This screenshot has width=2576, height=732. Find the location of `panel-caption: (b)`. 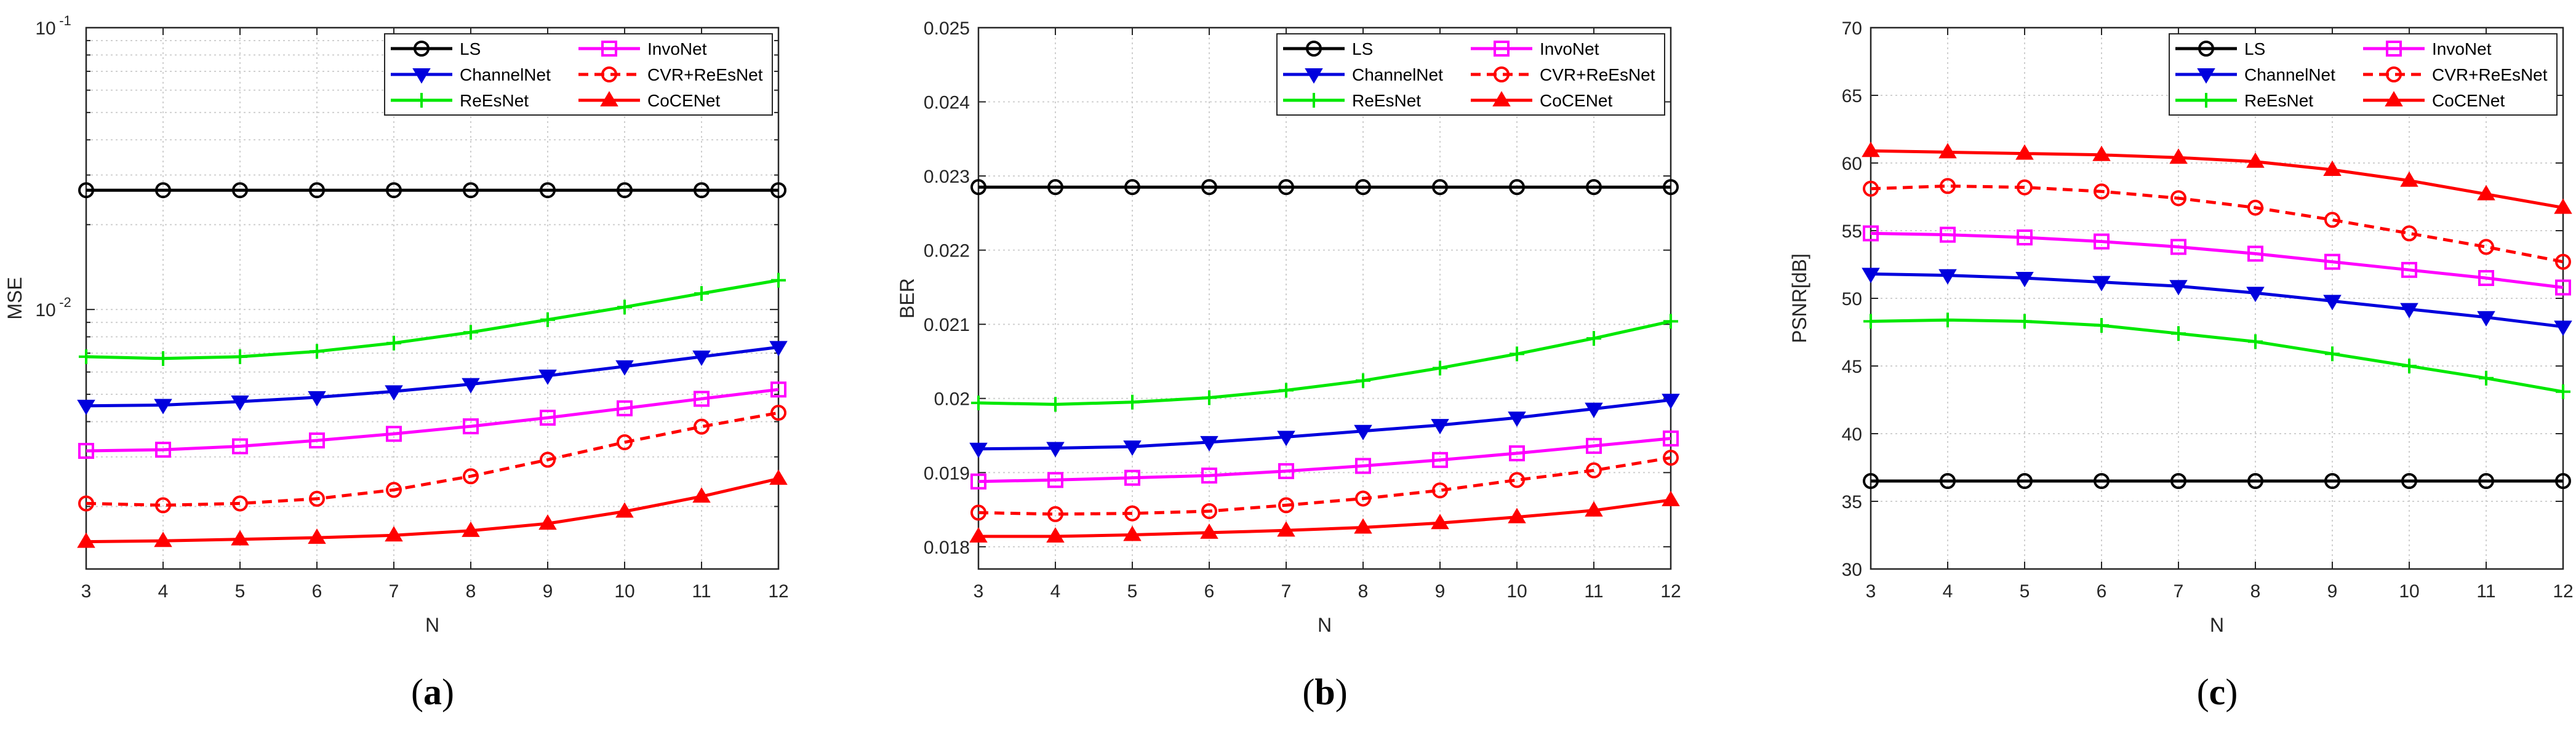

panel-caption: (b) is located at coordinates (1324, 692).